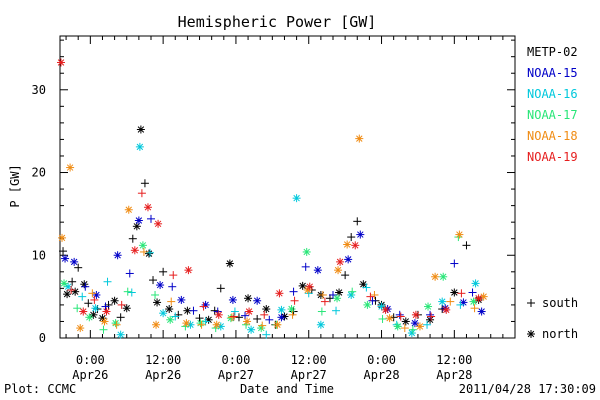  What do you see at coordinates (531, 334) in the screenshot?
I see `marker-key-symbol` at bounding box center [531, 334].